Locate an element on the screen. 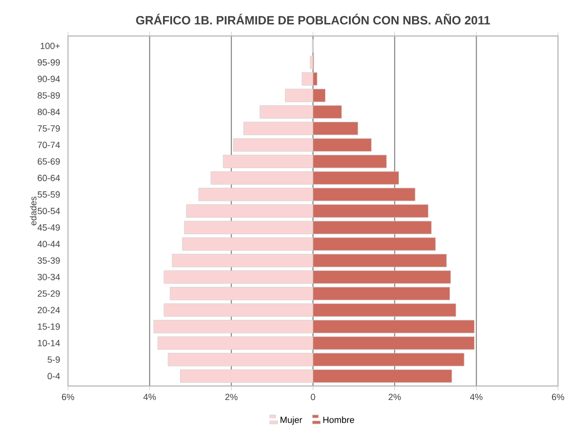 This screenshot has height=436, width=568. y-tick-label: 40-44 is located at coordinates (49, 244).